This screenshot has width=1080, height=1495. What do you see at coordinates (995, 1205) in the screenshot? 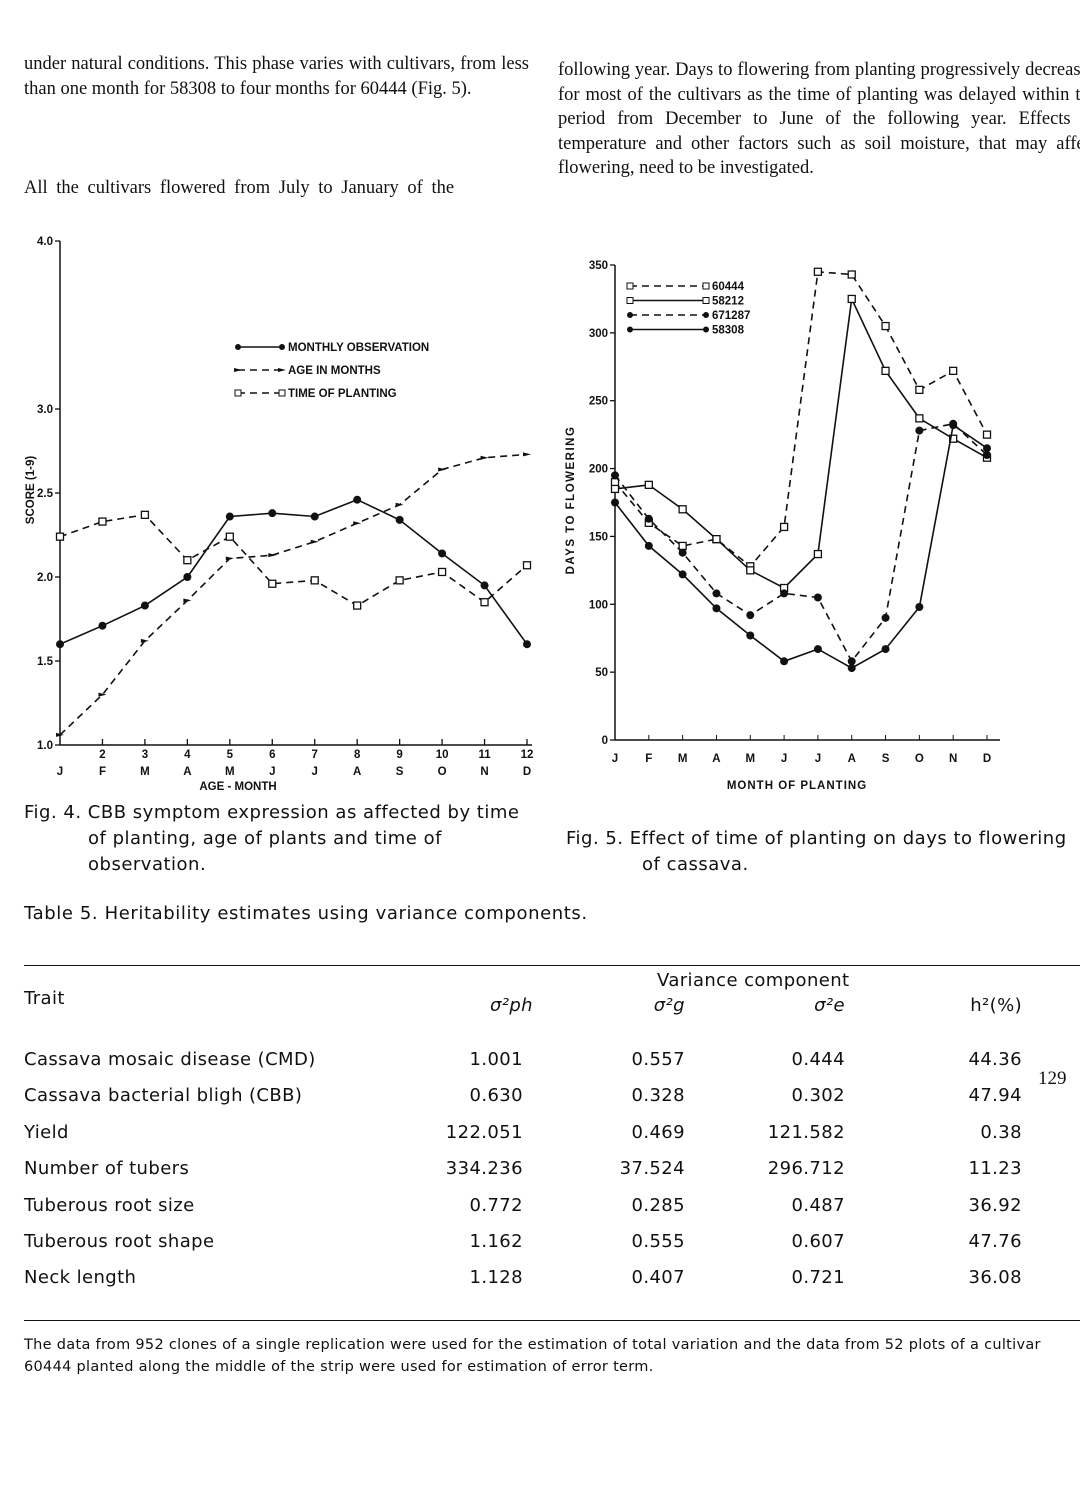
I see `table-cell: 36.92` at bounding box center [995, 1205].